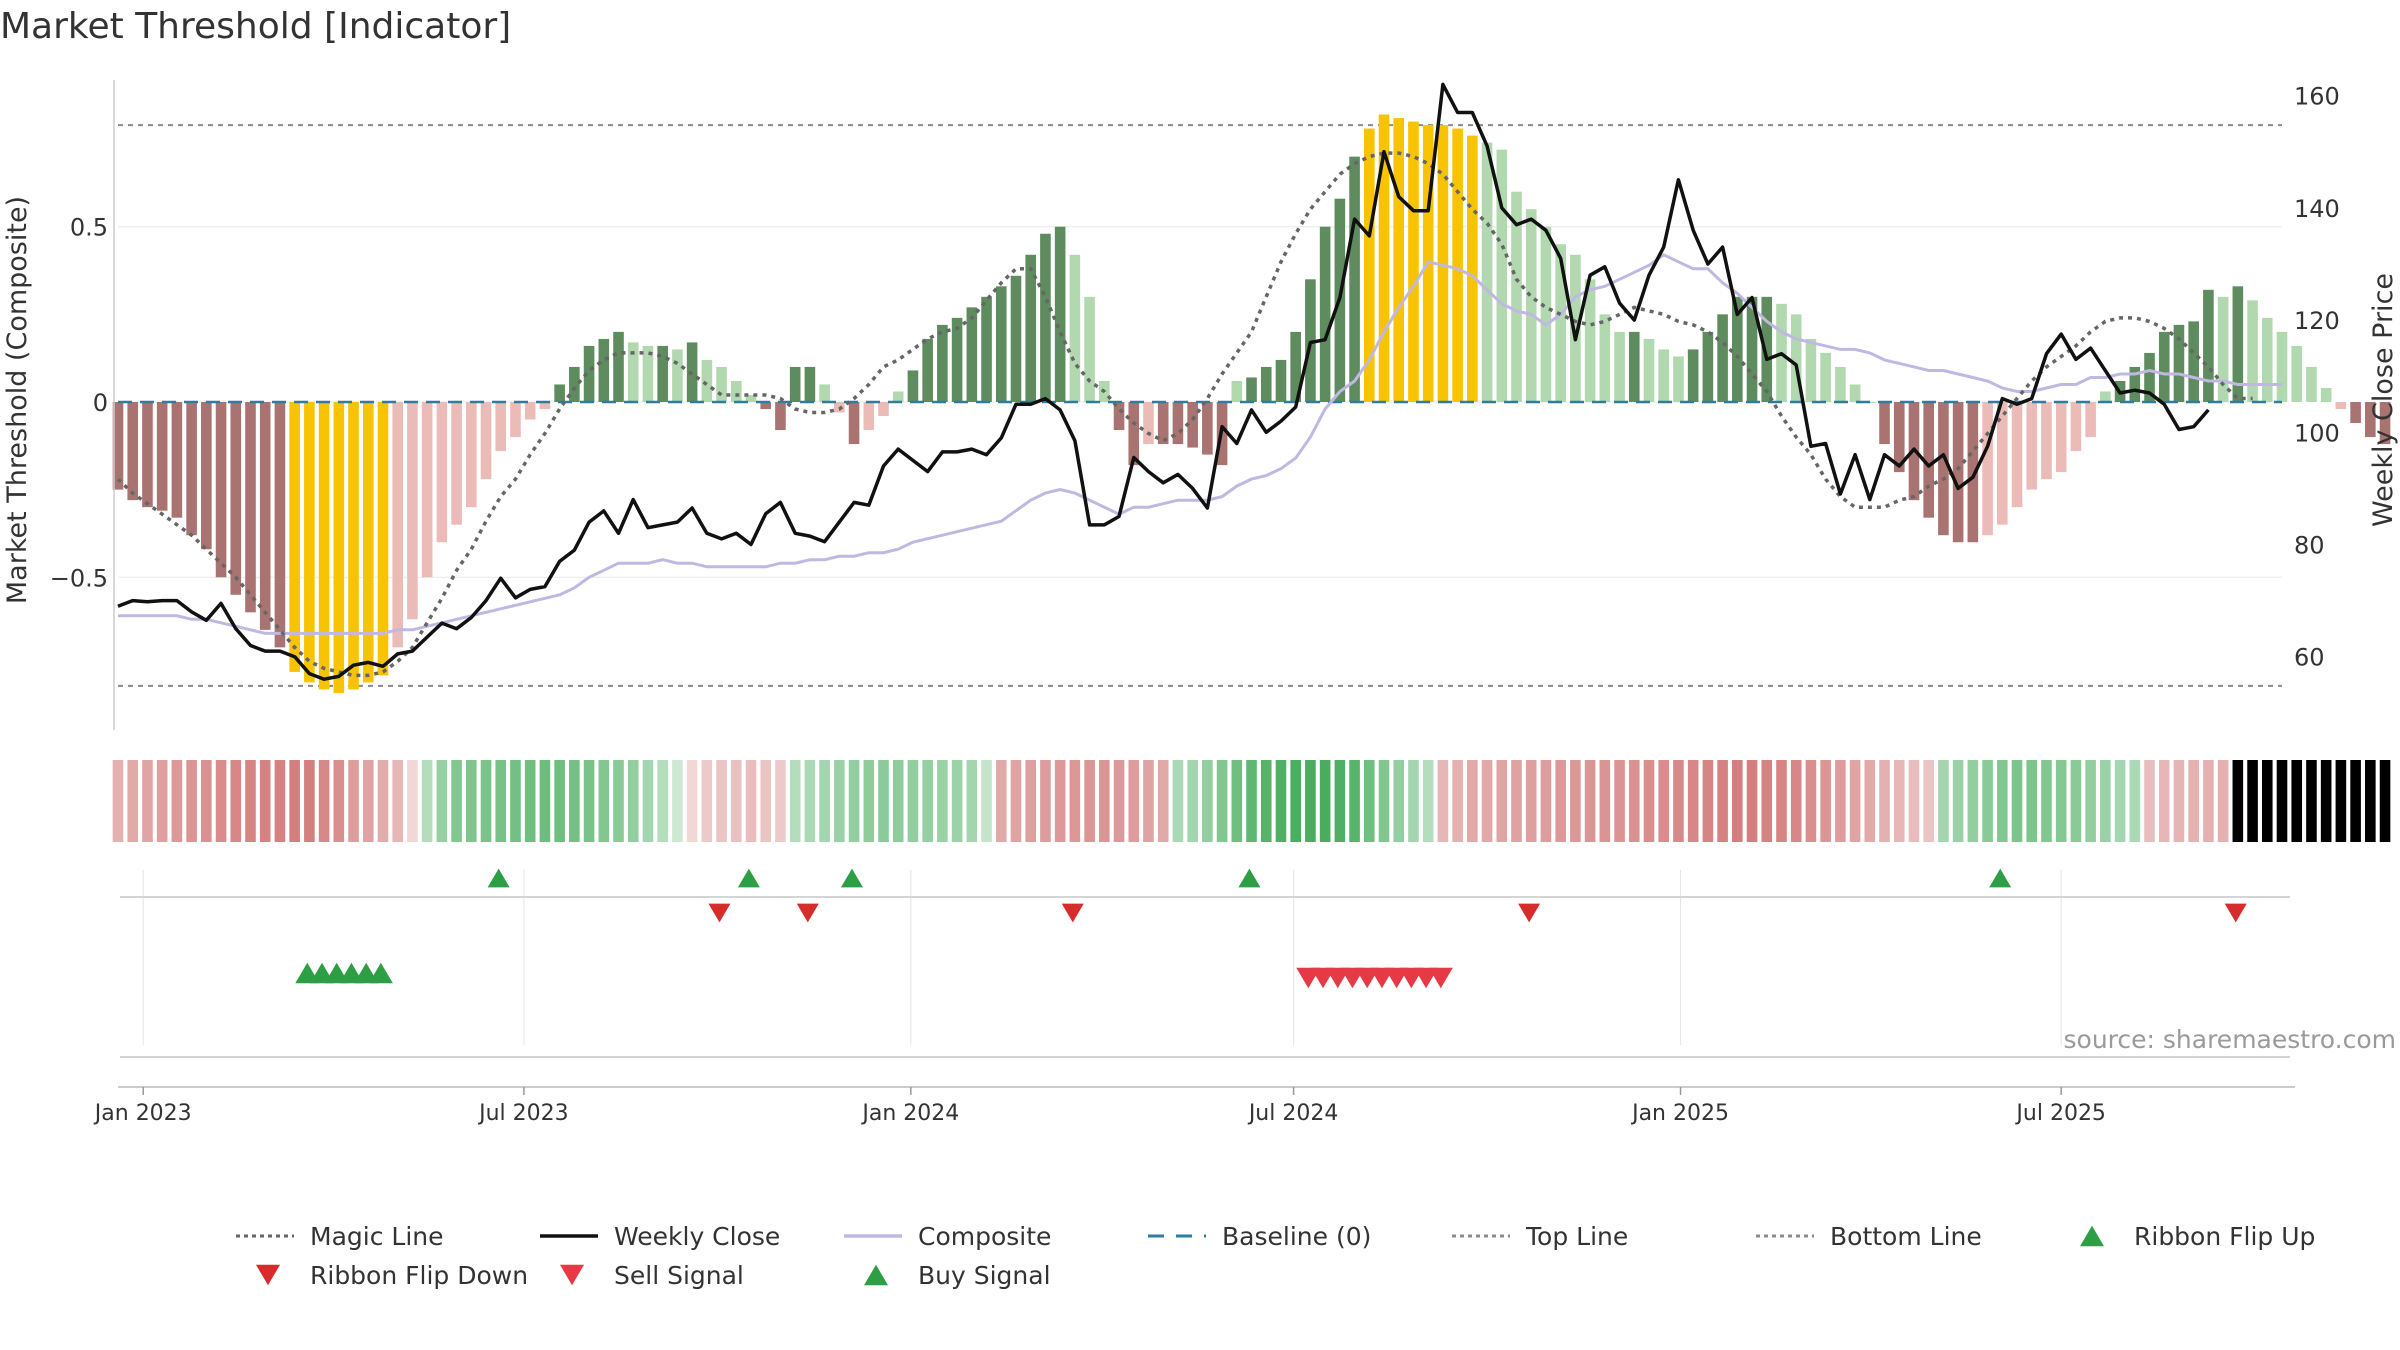  Describe the element at coordinates (1869, 1236) in the screenshot. I see `legend-item: Bottom Line` at that location.